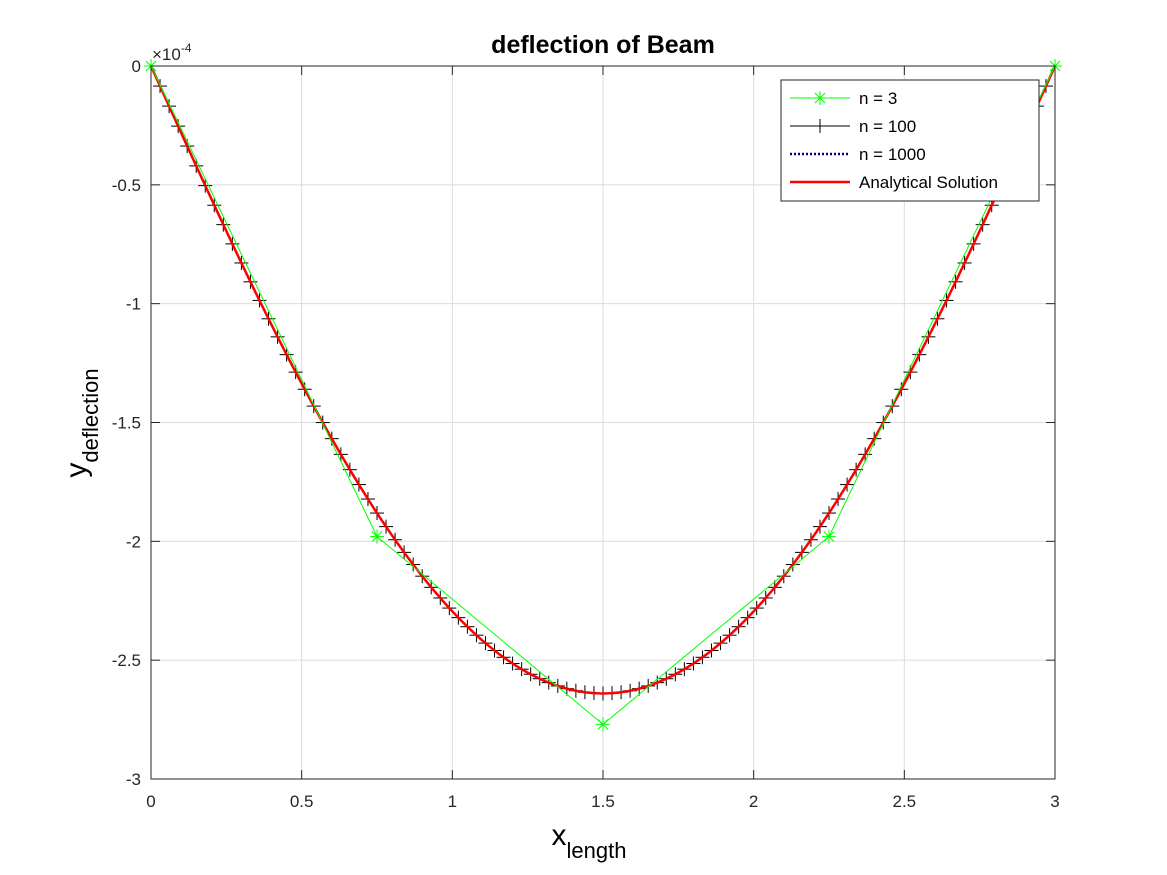 The height and width of the screenshot is (875, 1167). What do you see at coordinates (1054, 801) in the screenshot?
I see `x-tick-label: 3` at bounding box center [1054, 801].